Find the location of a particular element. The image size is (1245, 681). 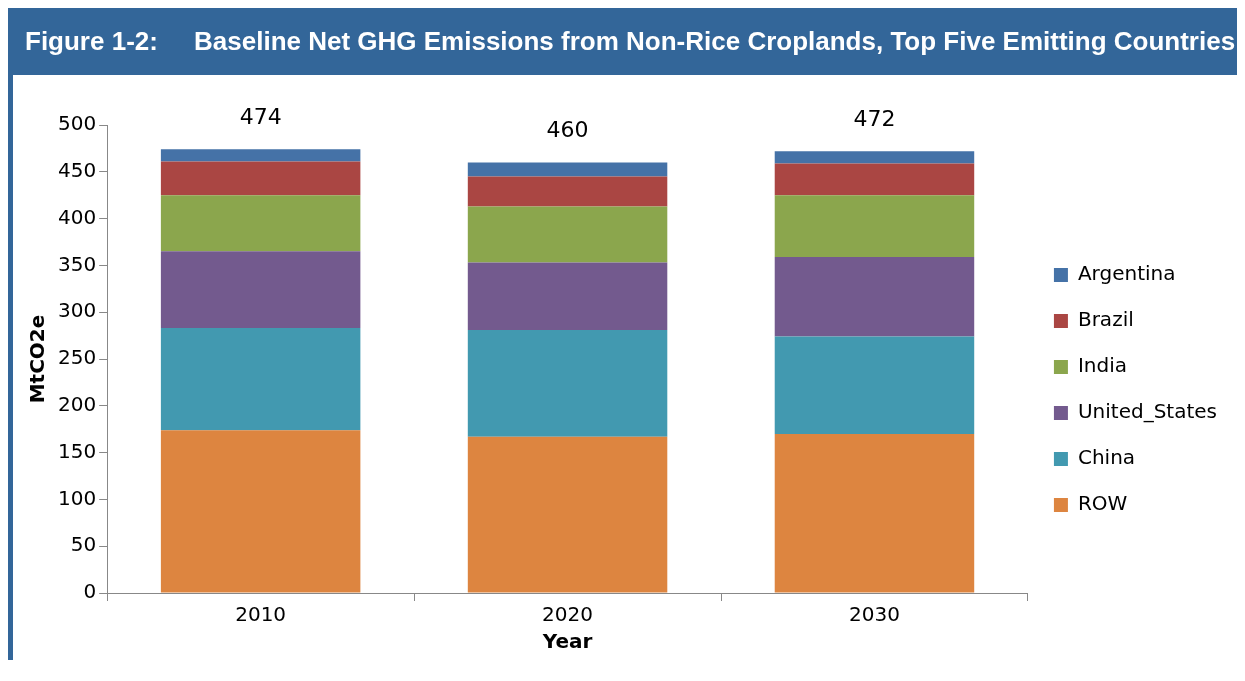

total-label: 460 is located at coordinates (567, 130).